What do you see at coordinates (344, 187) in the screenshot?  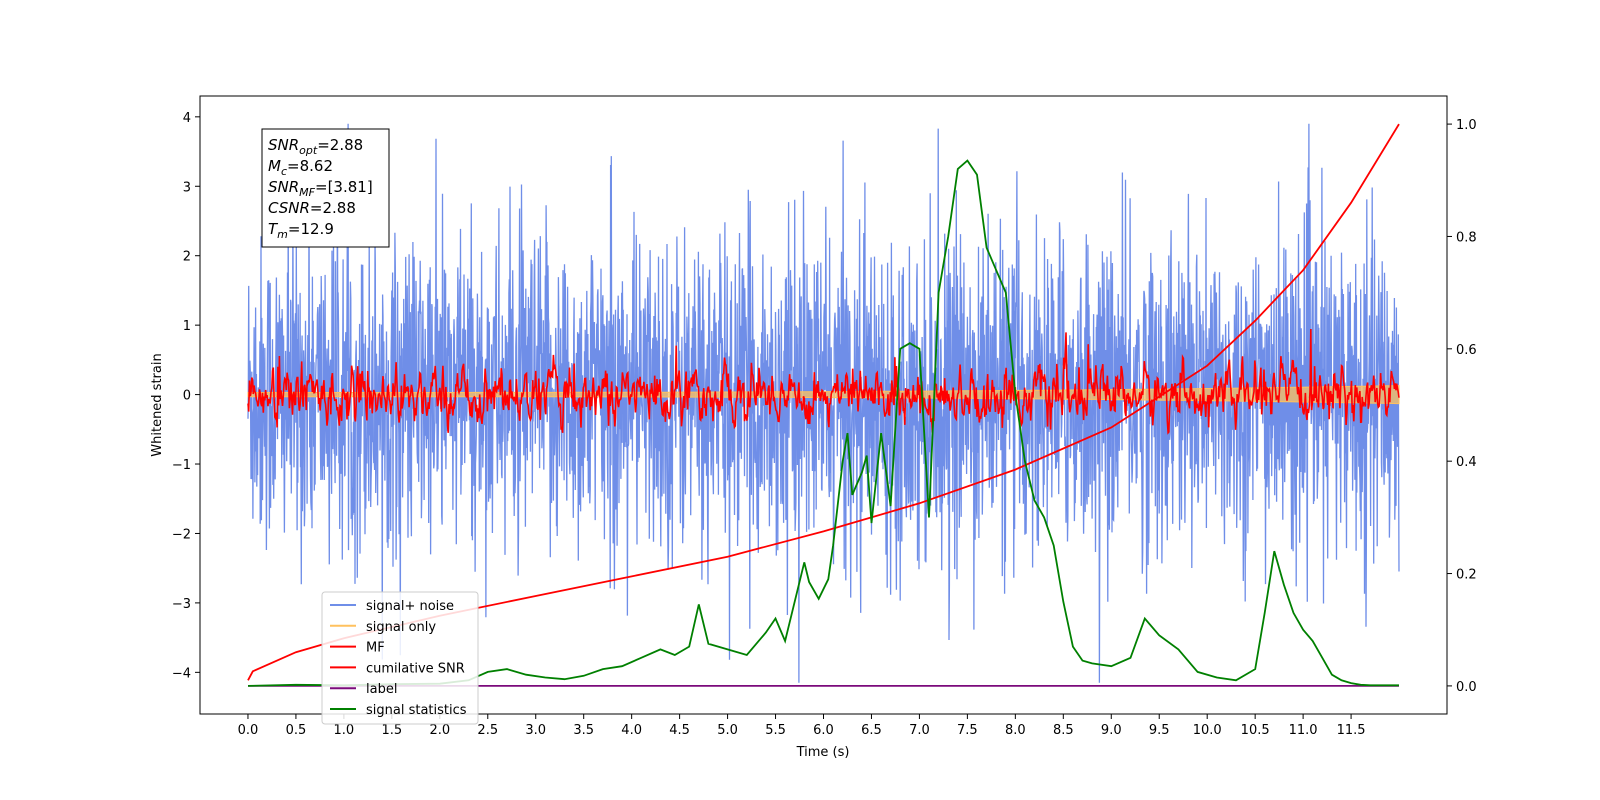 I see `info-value: =[3.81]` at bounding box center [344, 187].